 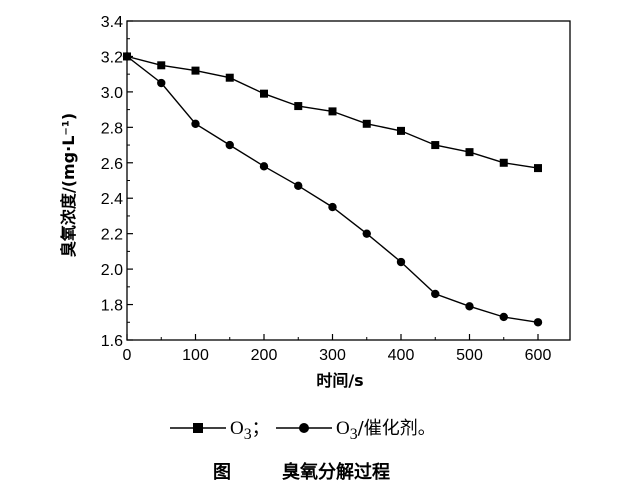 I want to click on legend-square-marker-icon, so click(x=198, y=428).